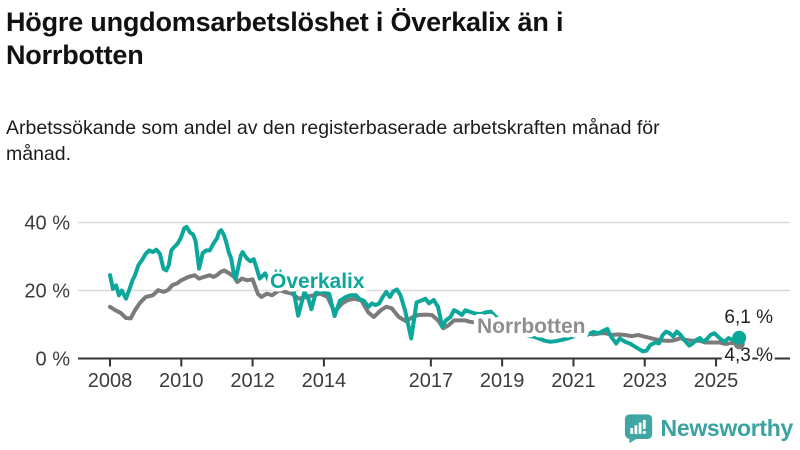 This screenshot has height=450, width=800. What do you see at coordinates (317, 281) in the screenshot?
I see `series-label-verkalix: Överkalix` at bounding box center [317, 281].